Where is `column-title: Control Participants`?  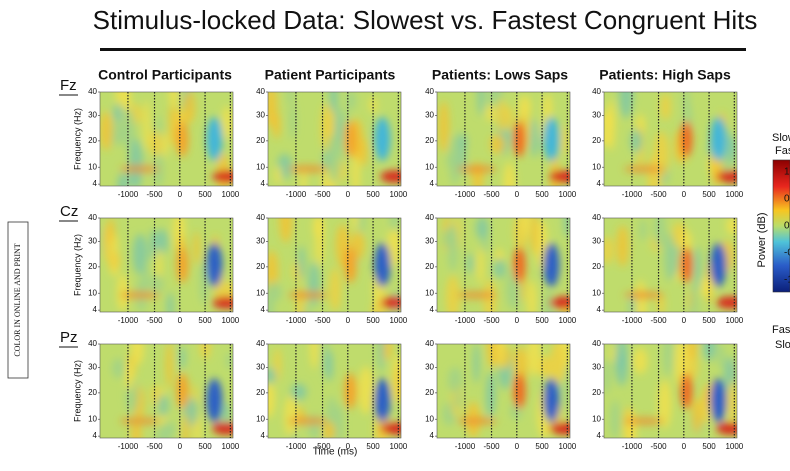 column-title: Control Participants is located at coordinates (165, 75).